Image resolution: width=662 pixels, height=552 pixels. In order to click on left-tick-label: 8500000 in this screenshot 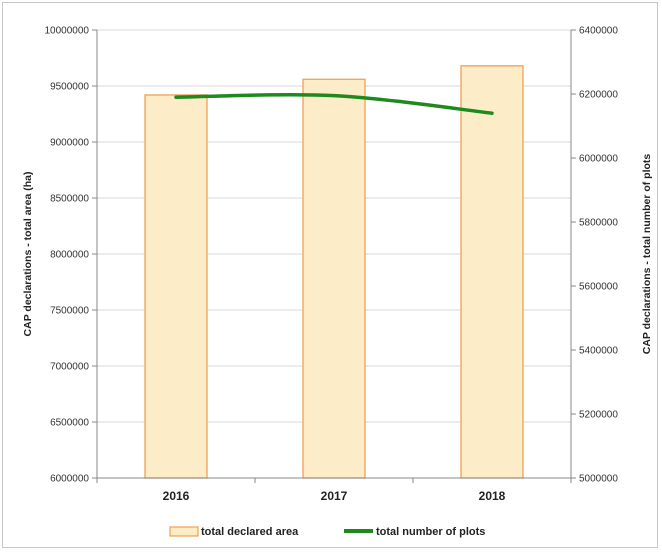, I will do `click(69, 199)`.